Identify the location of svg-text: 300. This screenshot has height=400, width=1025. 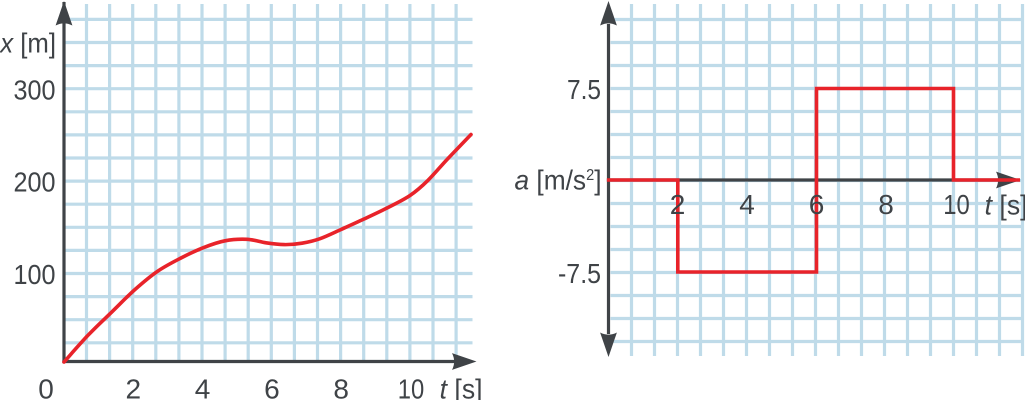
(35, 89).